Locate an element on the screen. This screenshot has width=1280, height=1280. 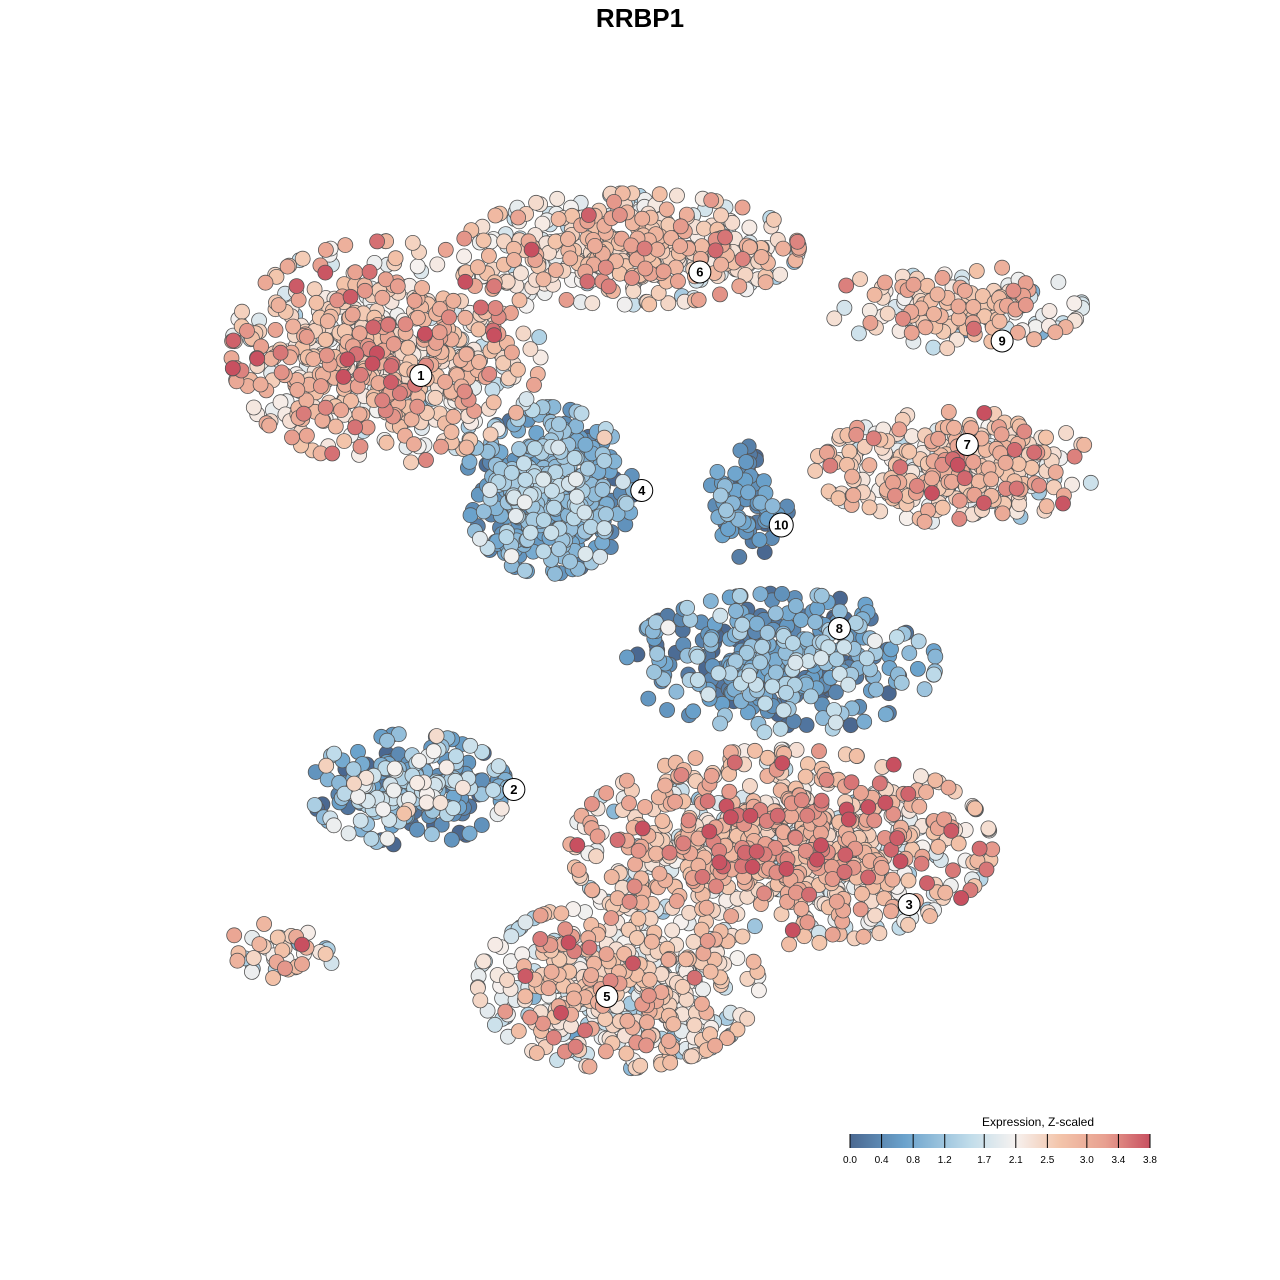
cluster-label-text: 7 is located at coordinates (967, 444).